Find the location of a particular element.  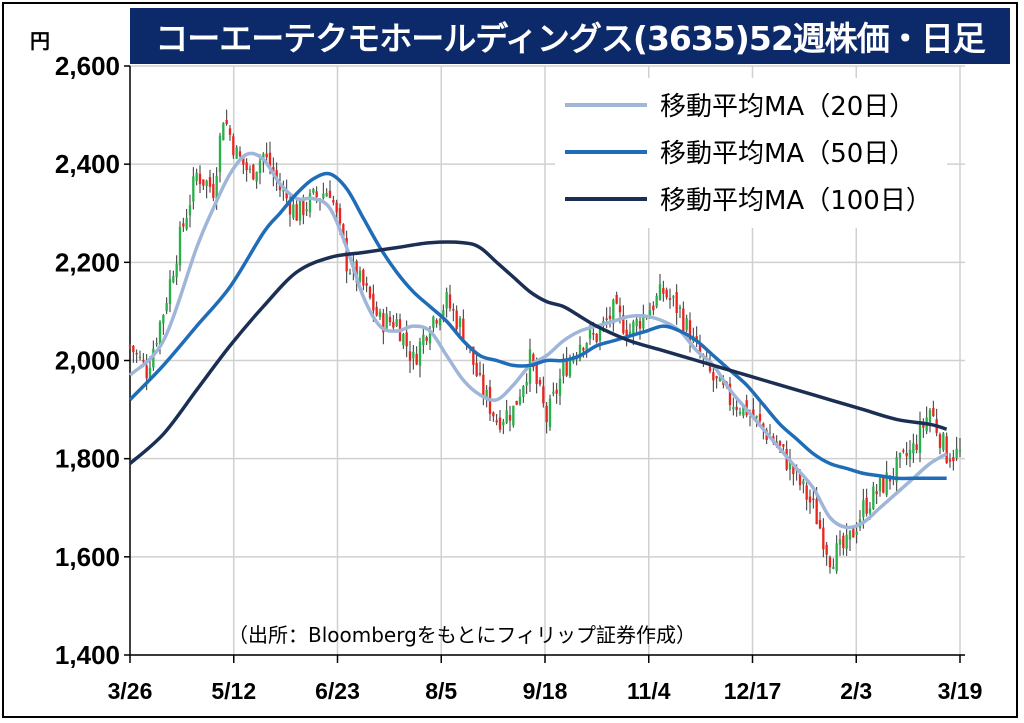

x-tick-label: 3/19 is located at coordinates (960, 691).